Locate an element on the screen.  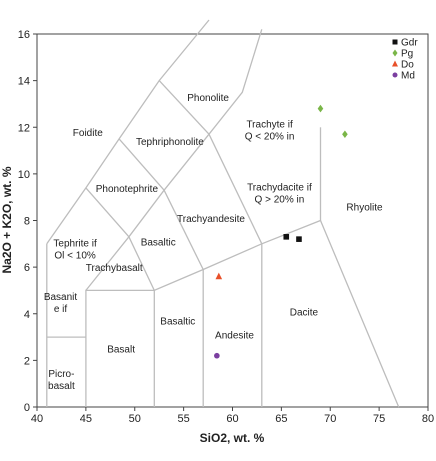
legend-label: Pg is located at coordinates (407, 54).